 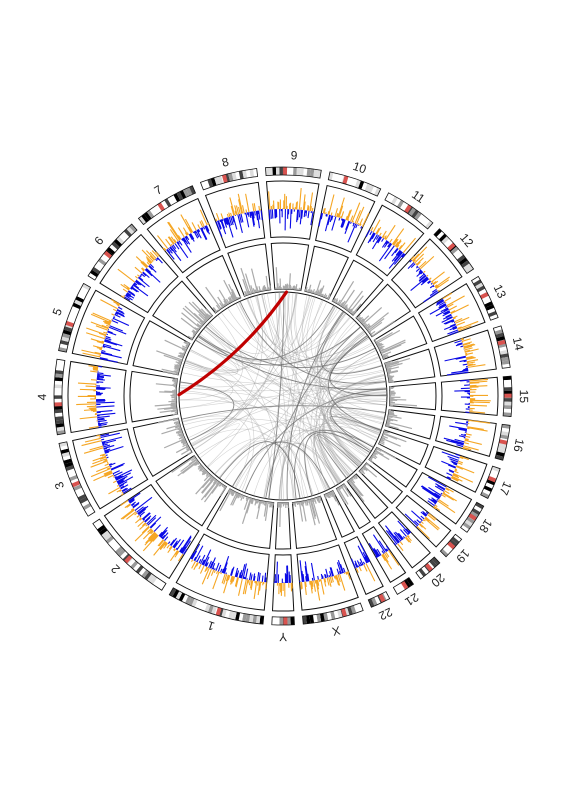 What do you see at coordinates (327, 577) in the screenshot?
I see `cnv-frame-chr-x` at bounding box center [327, 577].